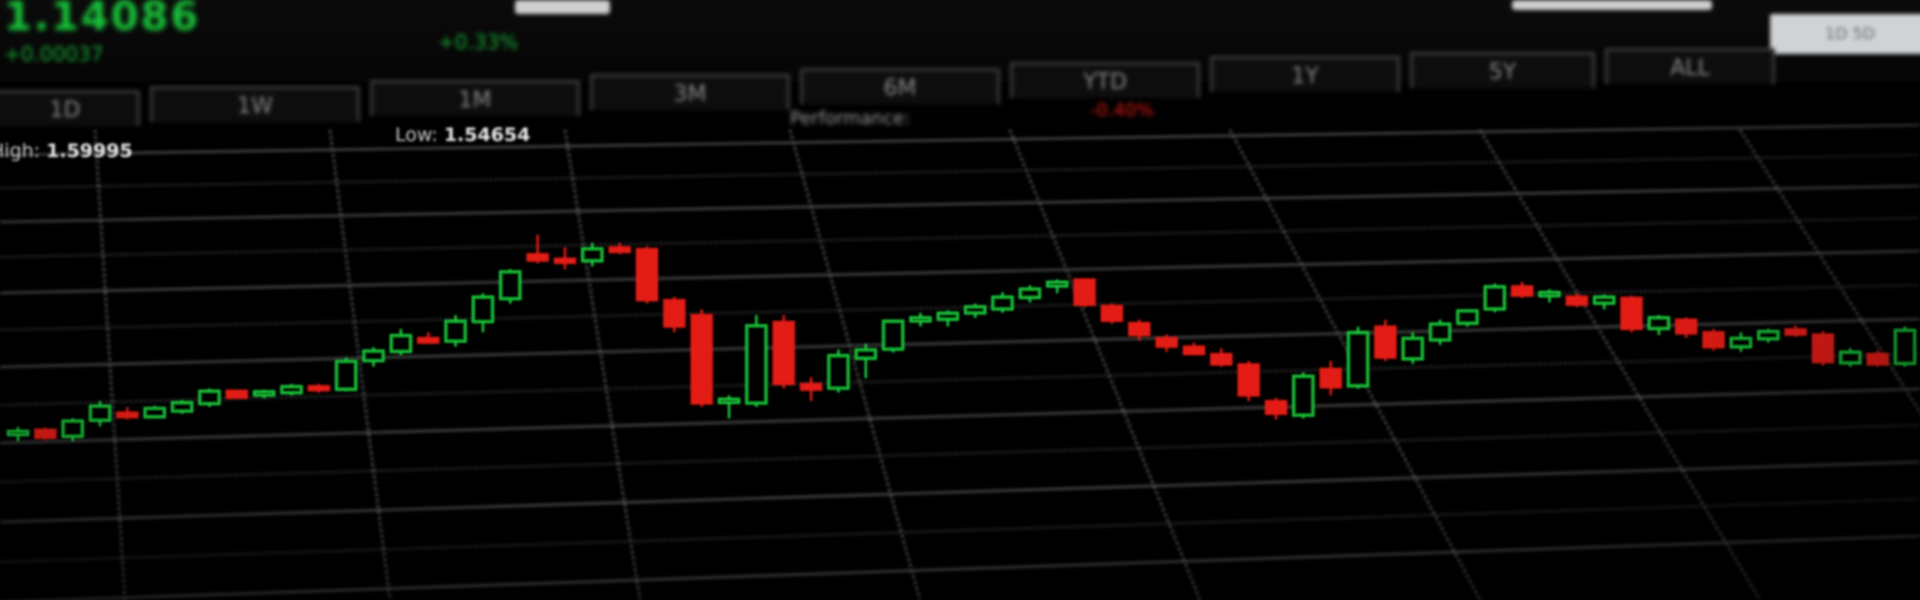 The height and width of the screenshot is (600, 1920). What do you see at coordinates (1122, 110) in the screenshot?
I see `performance-value: -0.40%` at bounding box center [1122, 110].